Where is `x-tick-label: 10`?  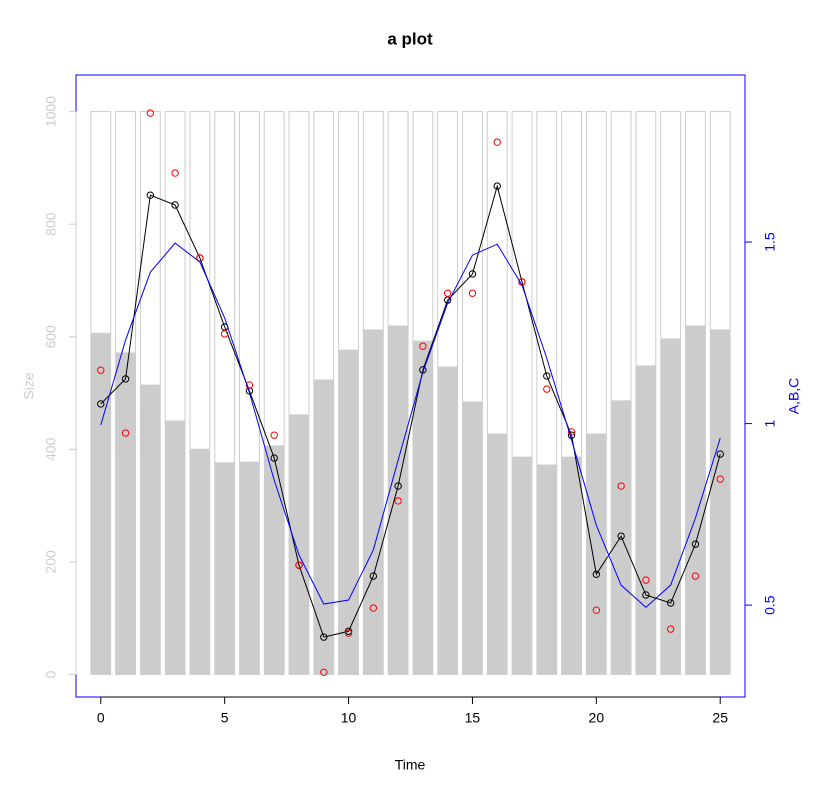 x-tick-label: 10 is located at coordinates (349, 718).